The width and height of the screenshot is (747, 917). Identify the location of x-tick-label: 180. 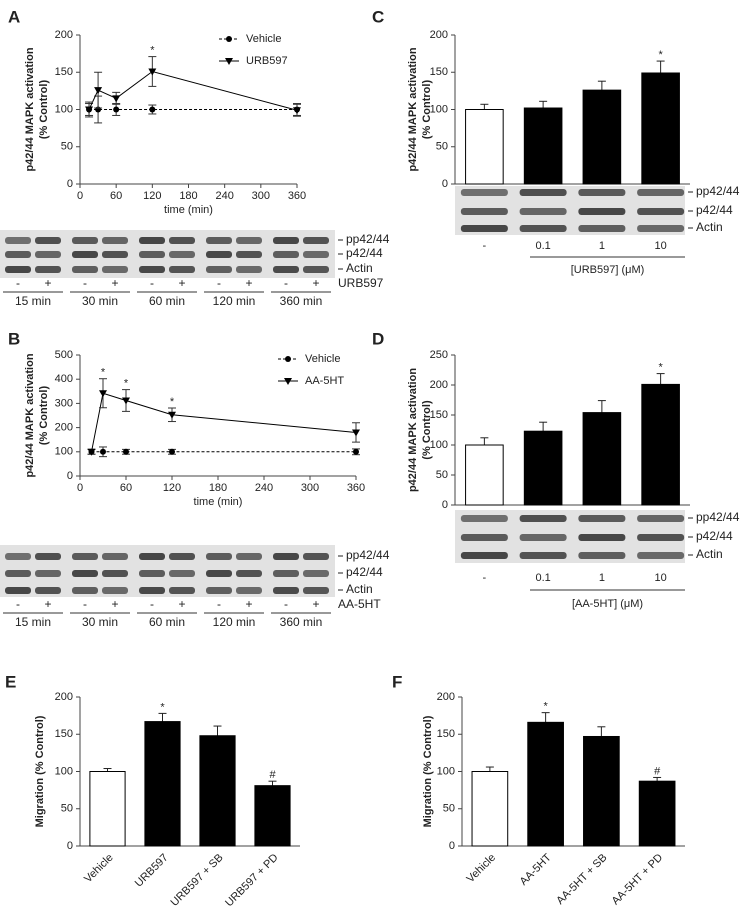
(188, 196).